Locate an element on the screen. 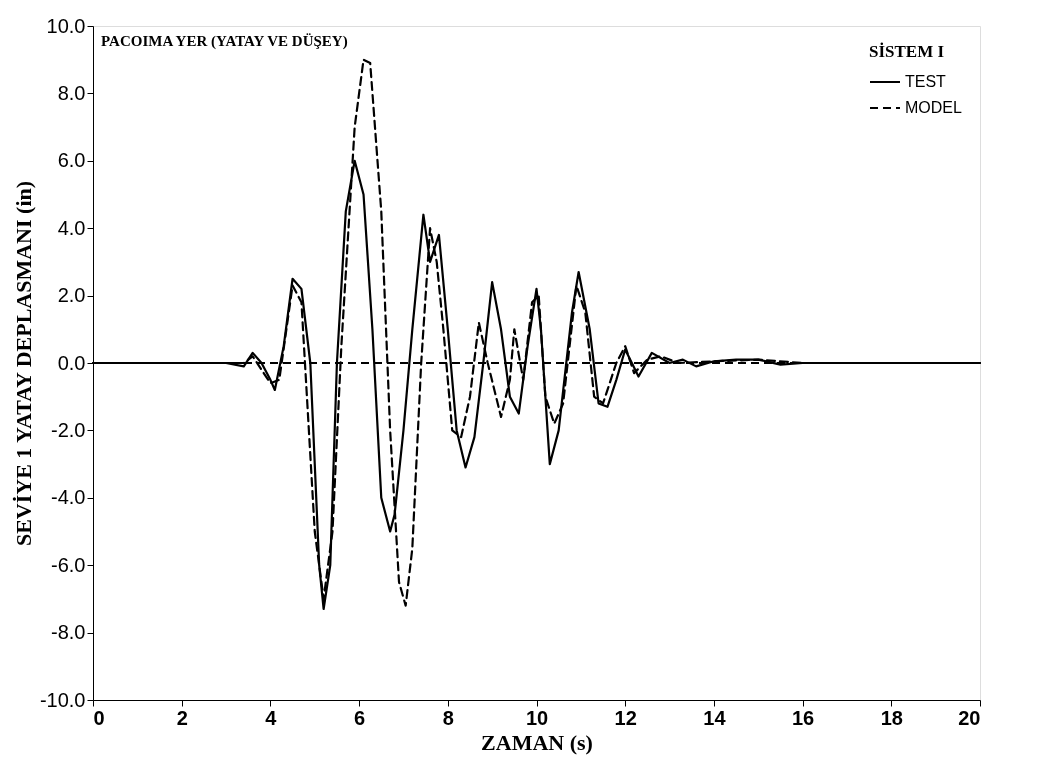 This screenshot has height=774, width=1040. annotation: PACOIMA YER (YATAY VE DÜŞEY) is located at coordinates (224, 41).